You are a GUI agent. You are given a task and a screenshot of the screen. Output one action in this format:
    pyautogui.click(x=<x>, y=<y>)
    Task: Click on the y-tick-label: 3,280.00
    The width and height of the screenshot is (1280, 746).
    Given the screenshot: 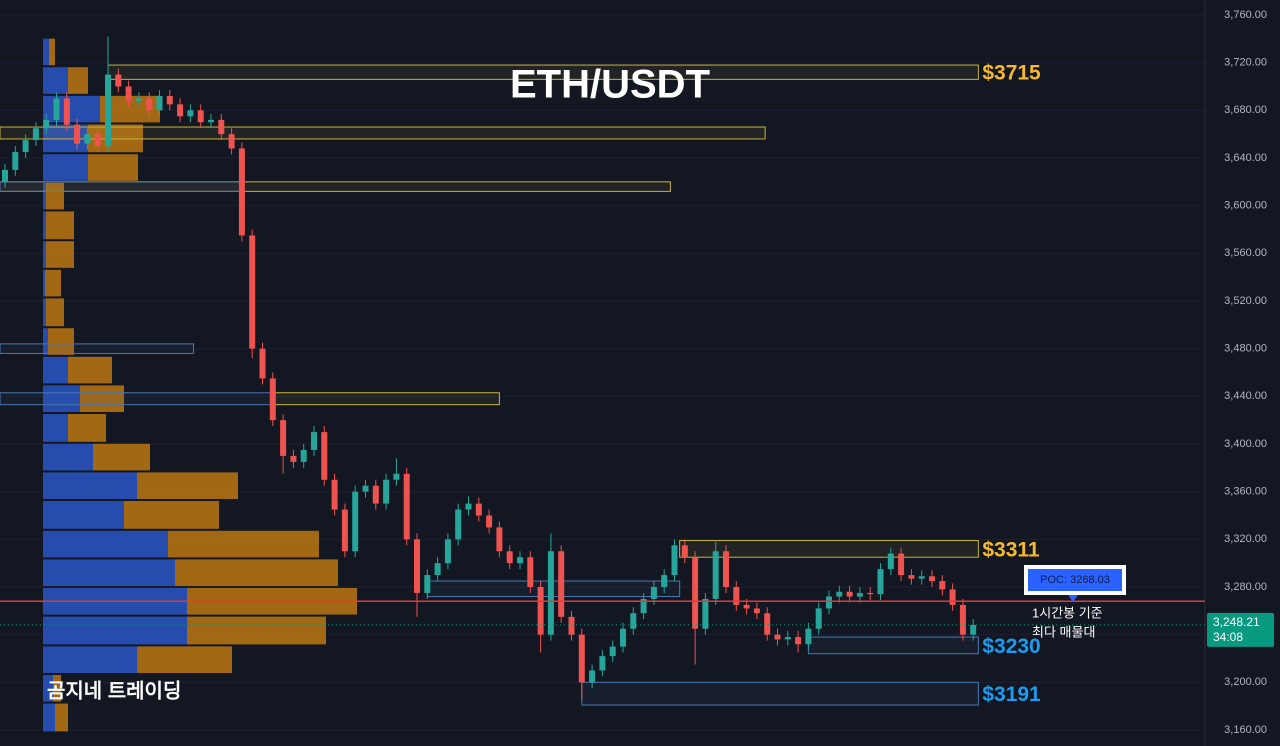 What is the action you would take?
    pyautogui.click(x=1245, y=587)
    